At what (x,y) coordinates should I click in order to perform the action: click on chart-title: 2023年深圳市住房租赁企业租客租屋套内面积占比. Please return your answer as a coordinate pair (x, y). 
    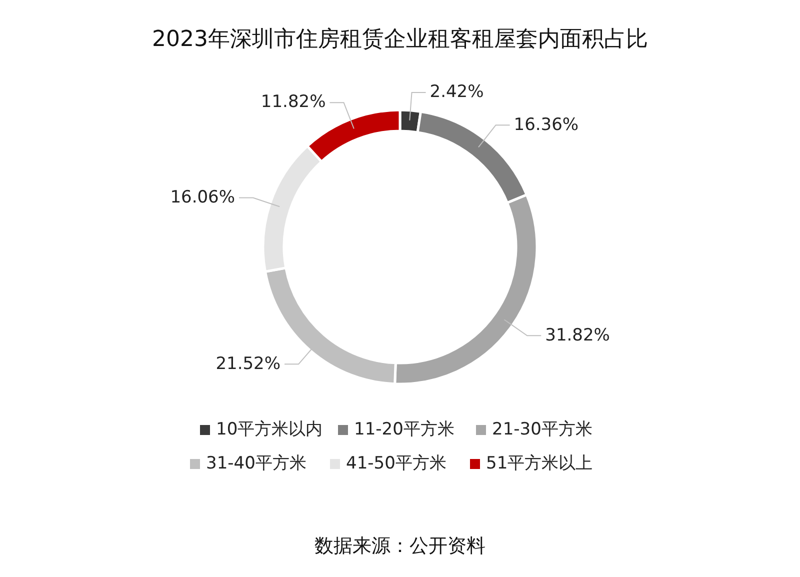
    Looking at the image, I should click on (400, 39).